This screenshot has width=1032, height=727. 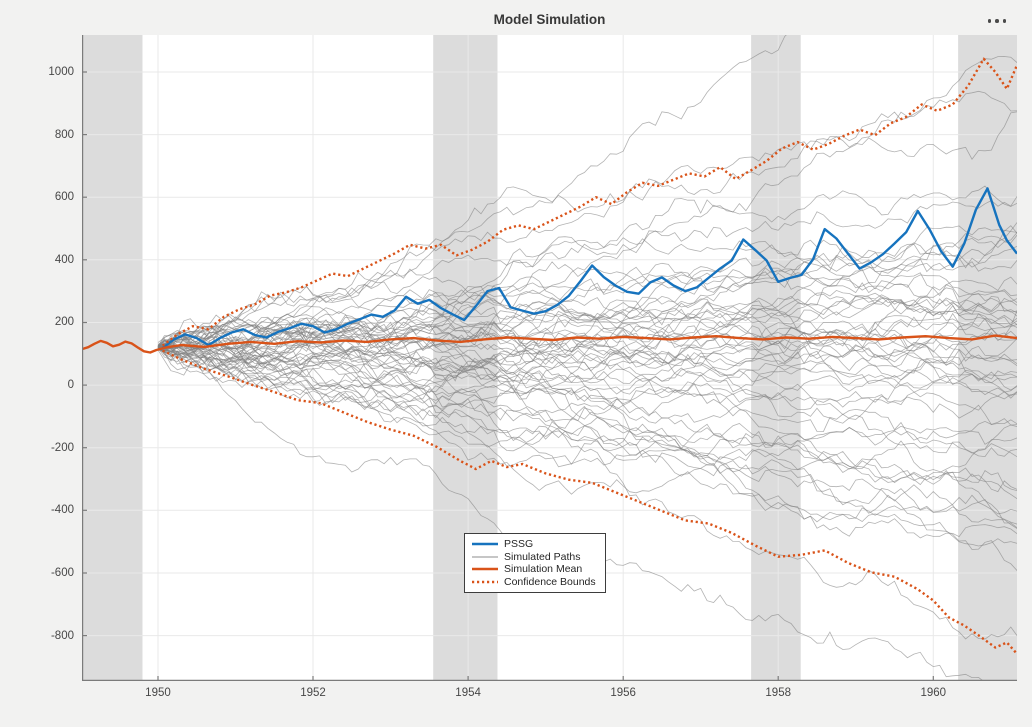 I want to click on x-tick-label: 1950, so click(x=158, y=693).